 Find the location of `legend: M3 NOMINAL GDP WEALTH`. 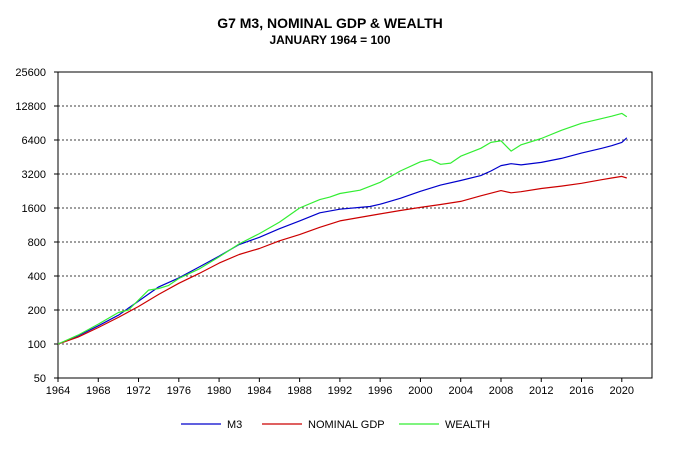

legend: M3 NOMINAL GDP WEALTH is located at coordinates (335, 425).